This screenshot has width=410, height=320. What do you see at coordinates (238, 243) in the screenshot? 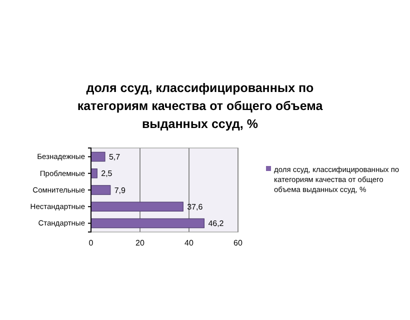
I see `x-tick-label: 60` at bounding box center [238, 243].